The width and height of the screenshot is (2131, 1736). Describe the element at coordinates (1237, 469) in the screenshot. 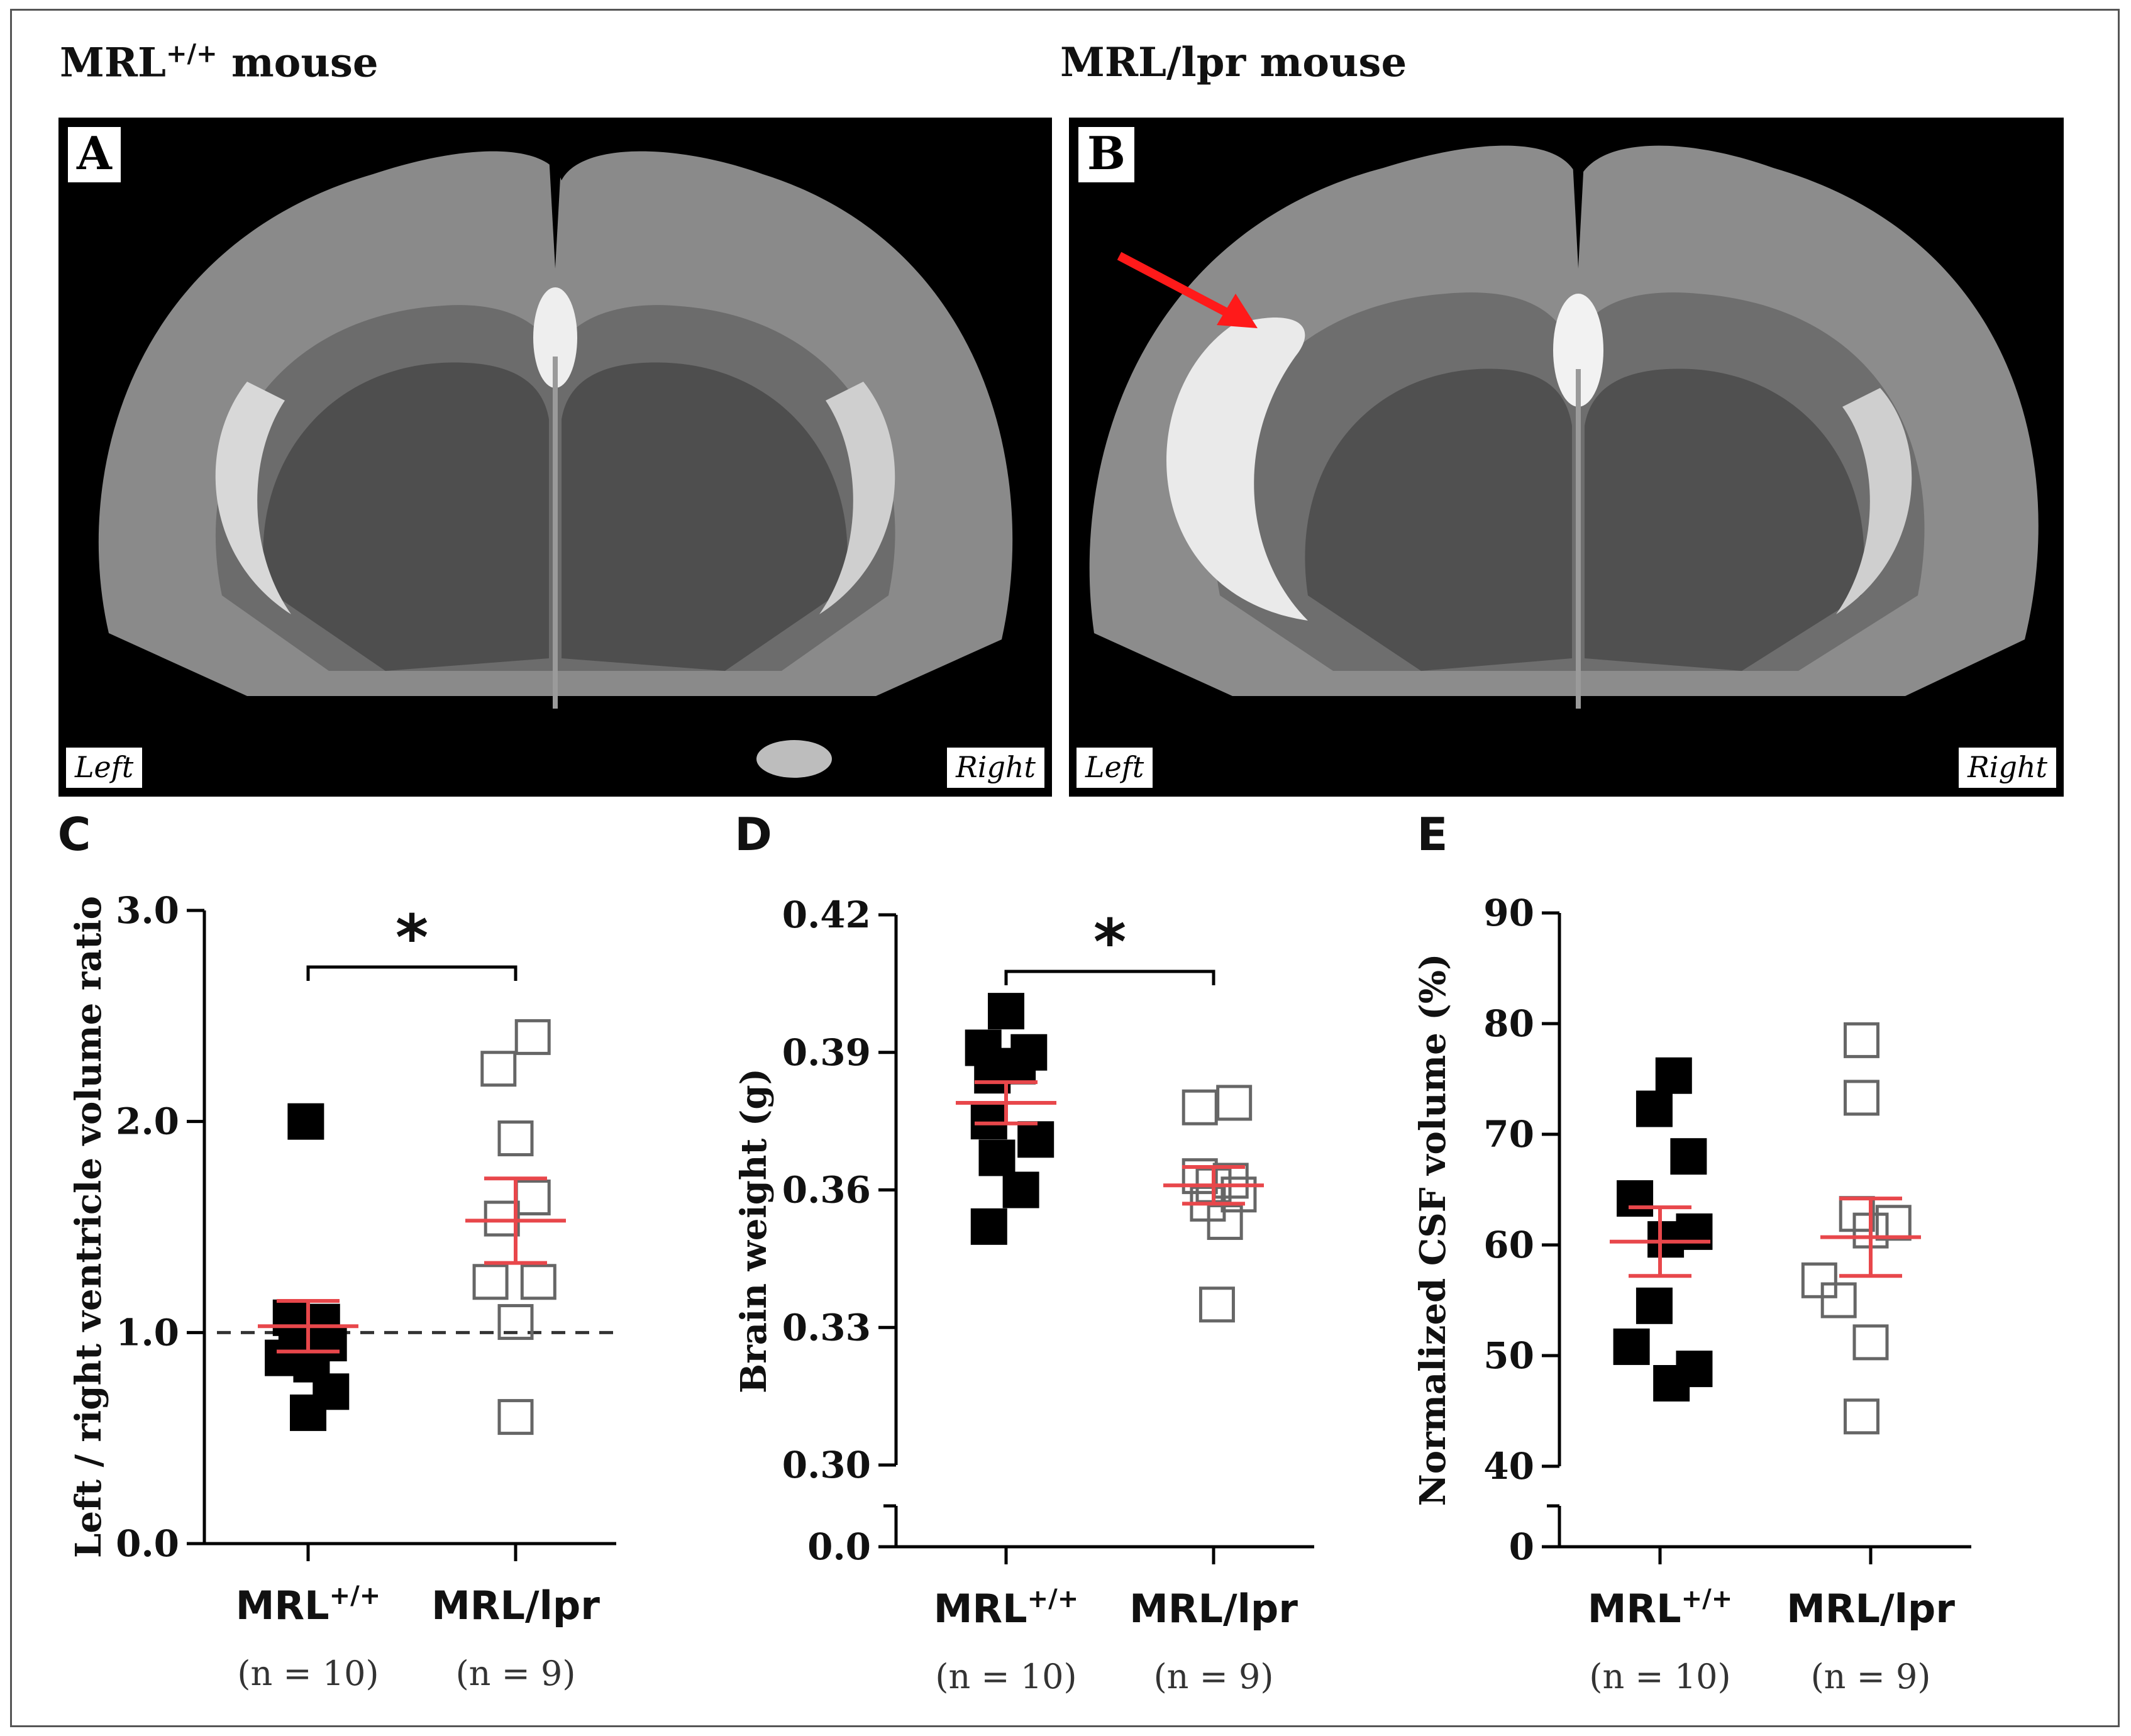

I see `left-ventricle-enlarged` at that location.